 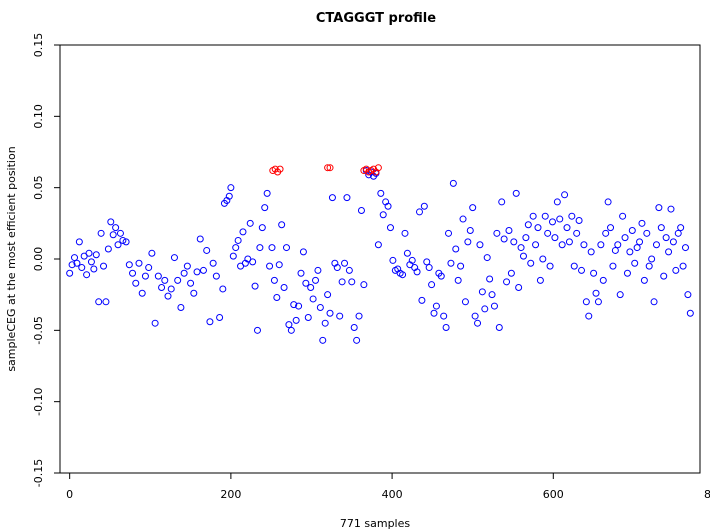 What do you see at coordinates (707, 494) in the screenshot?
I see `x-tick-label: 800` at bounding box center [707, 494].